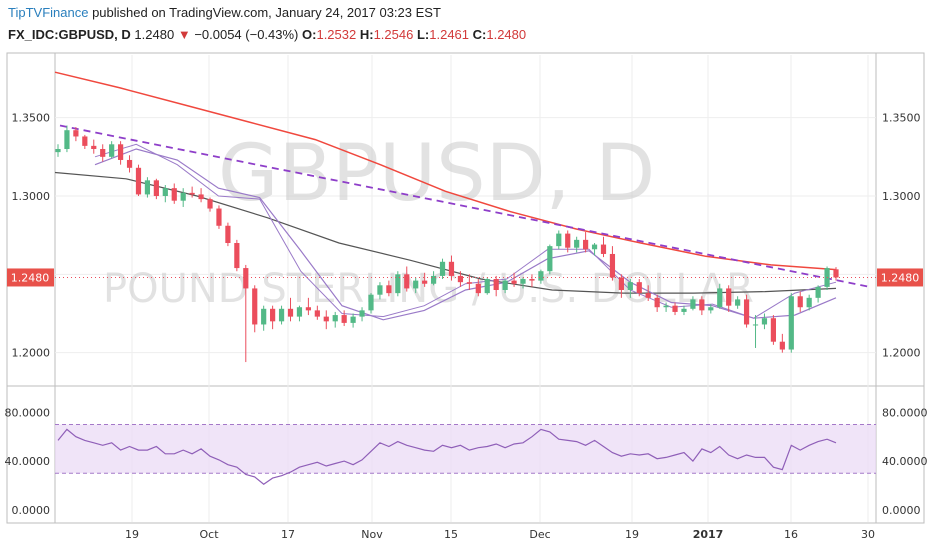  Describe the element at coordinates (154, 34) in the screenshot. I see `last-price: 1.2480` at that location.